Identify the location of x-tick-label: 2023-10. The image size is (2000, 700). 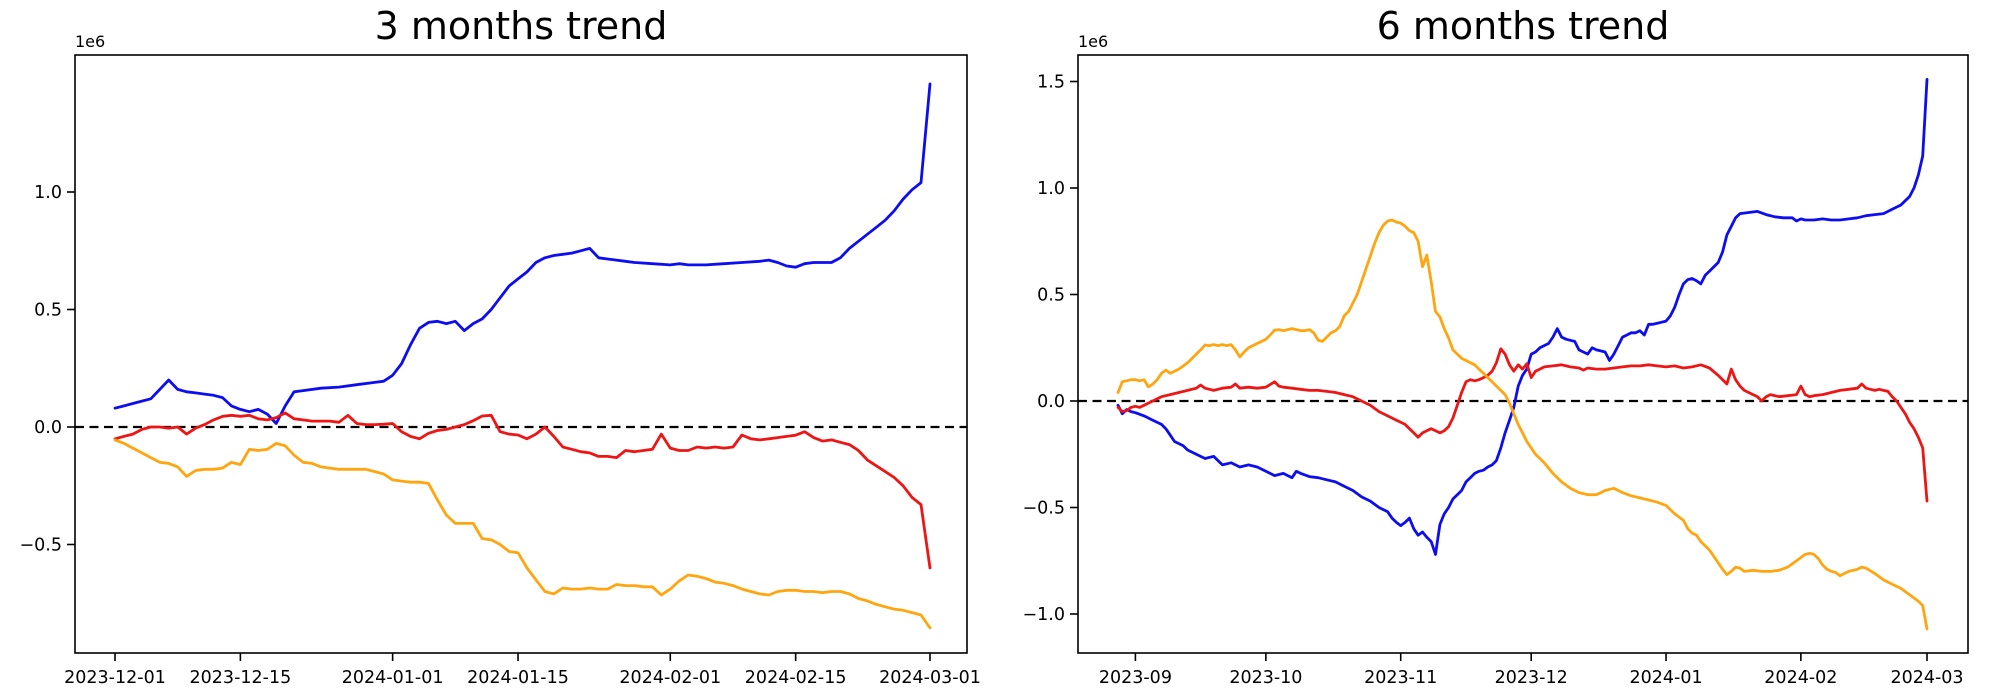
(1265, 678).